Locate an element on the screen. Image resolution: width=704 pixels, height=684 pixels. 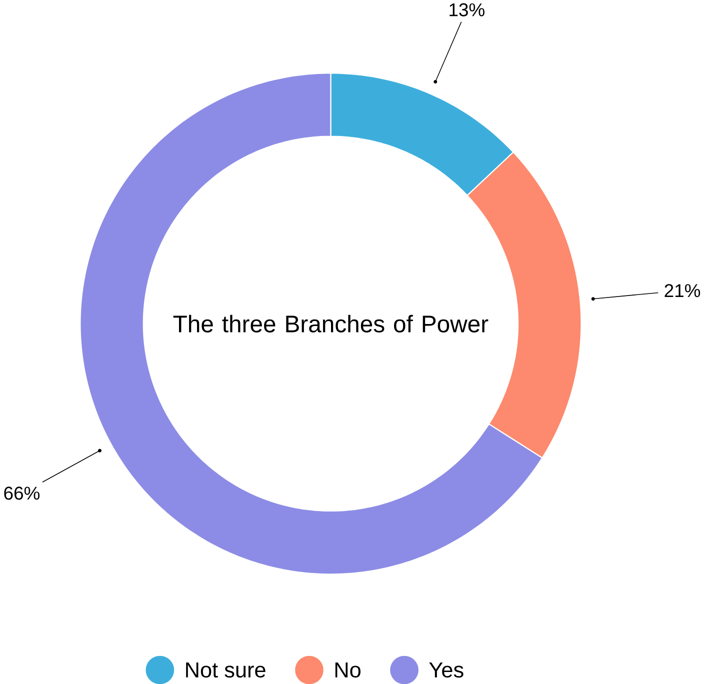
legend-label: Yes is located at coordinates (446, 670).